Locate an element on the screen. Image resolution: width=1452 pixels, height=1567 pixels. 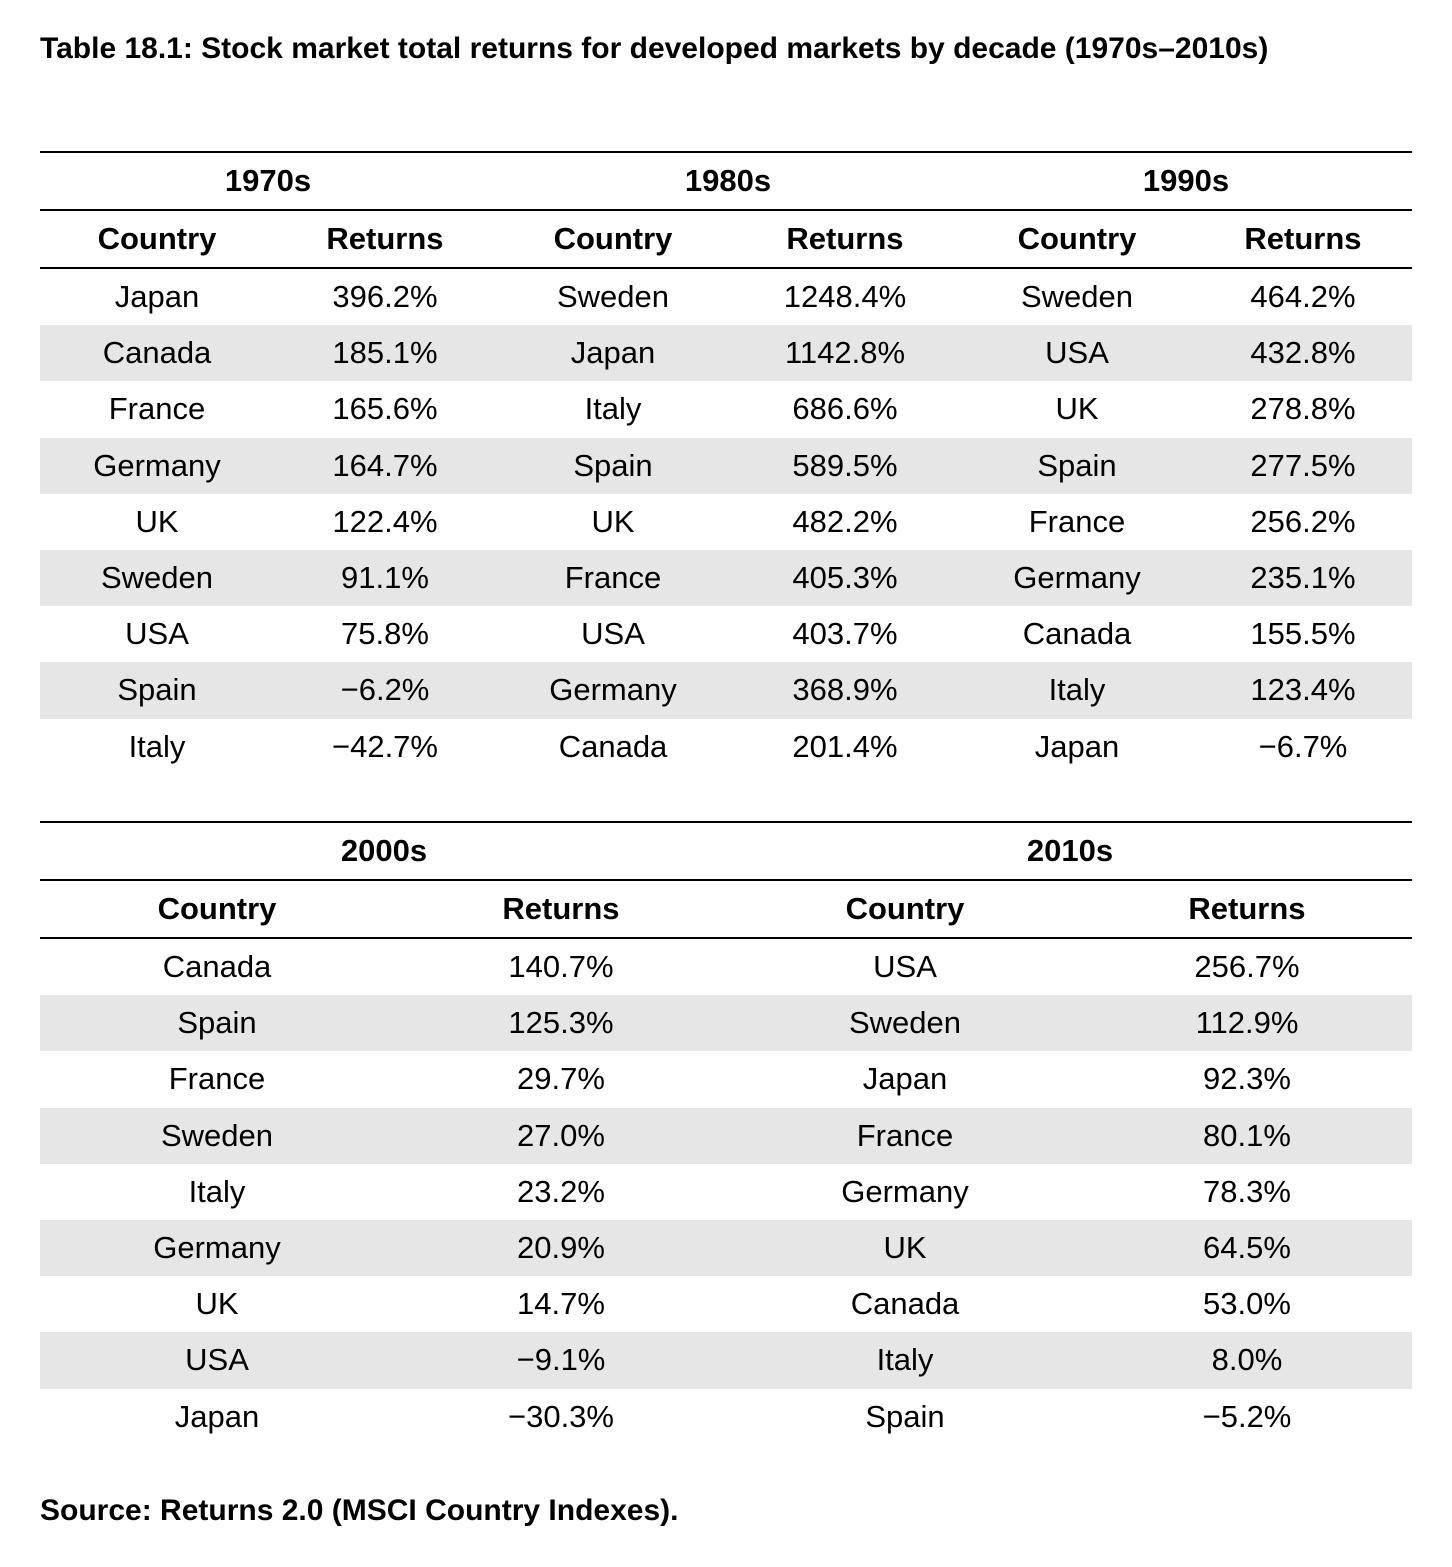
table-row: Italy 23.2% Germany 78.3% is located at coordinates (726, 1192).